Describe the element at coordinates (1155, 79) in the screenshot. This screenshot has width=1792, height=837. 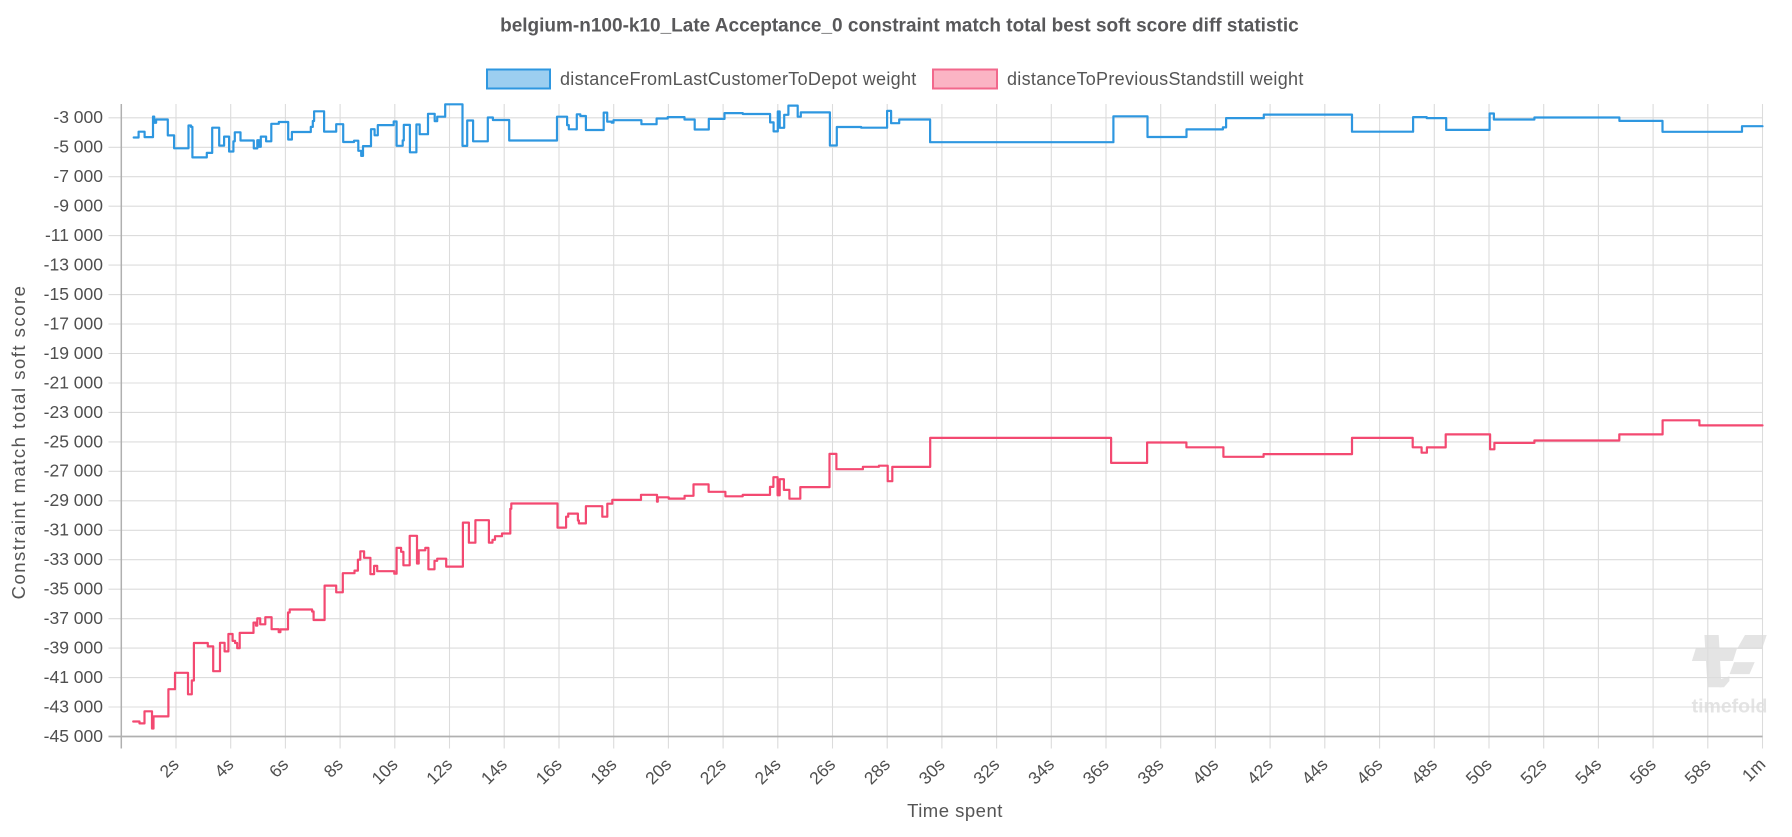
I see `svg-text:distanceToPreviousStandstill w: distanceToPreviousStandstill weight` at that location.